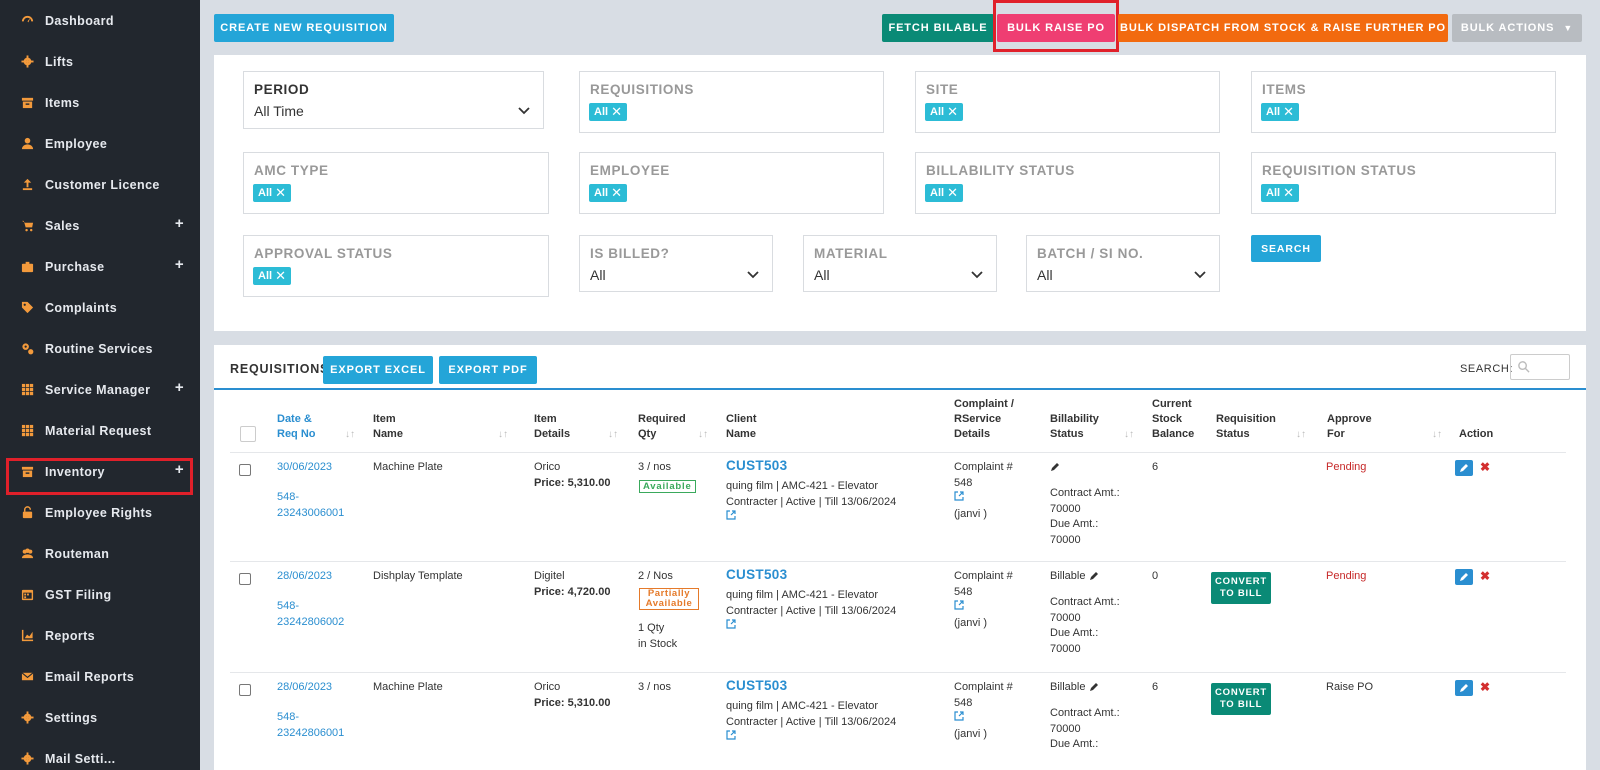 The width and height of the screenshot is (1600, 770). I want to click on row-date: 30/06/2023, so click(305, 467).